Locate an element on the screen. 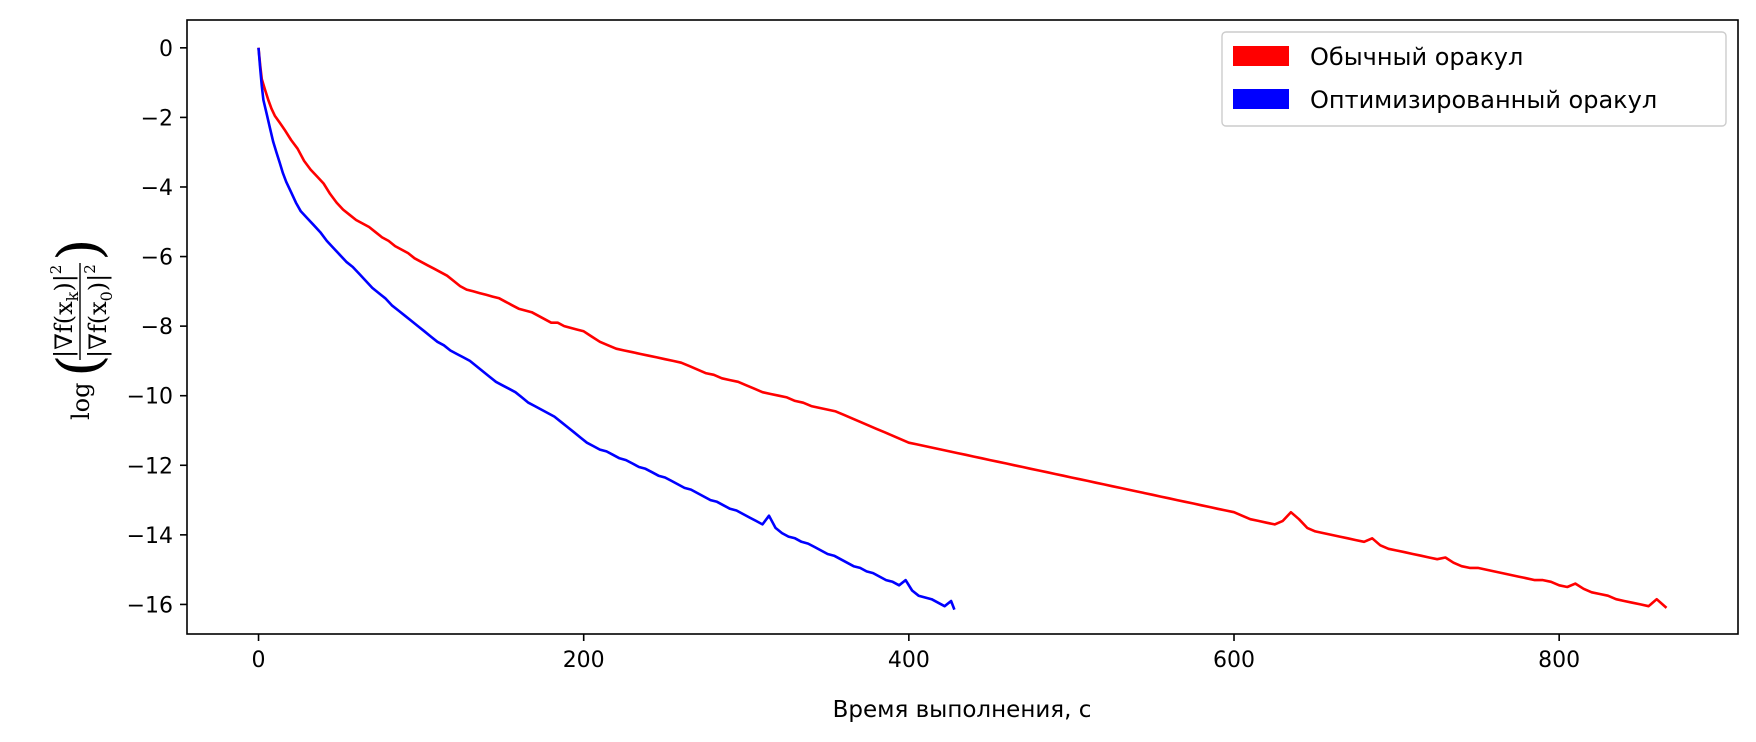 This screenshot has width=1756, height=742. y-label-denominator: |∇f(x0)|2 is located at coordinates (98, 311).